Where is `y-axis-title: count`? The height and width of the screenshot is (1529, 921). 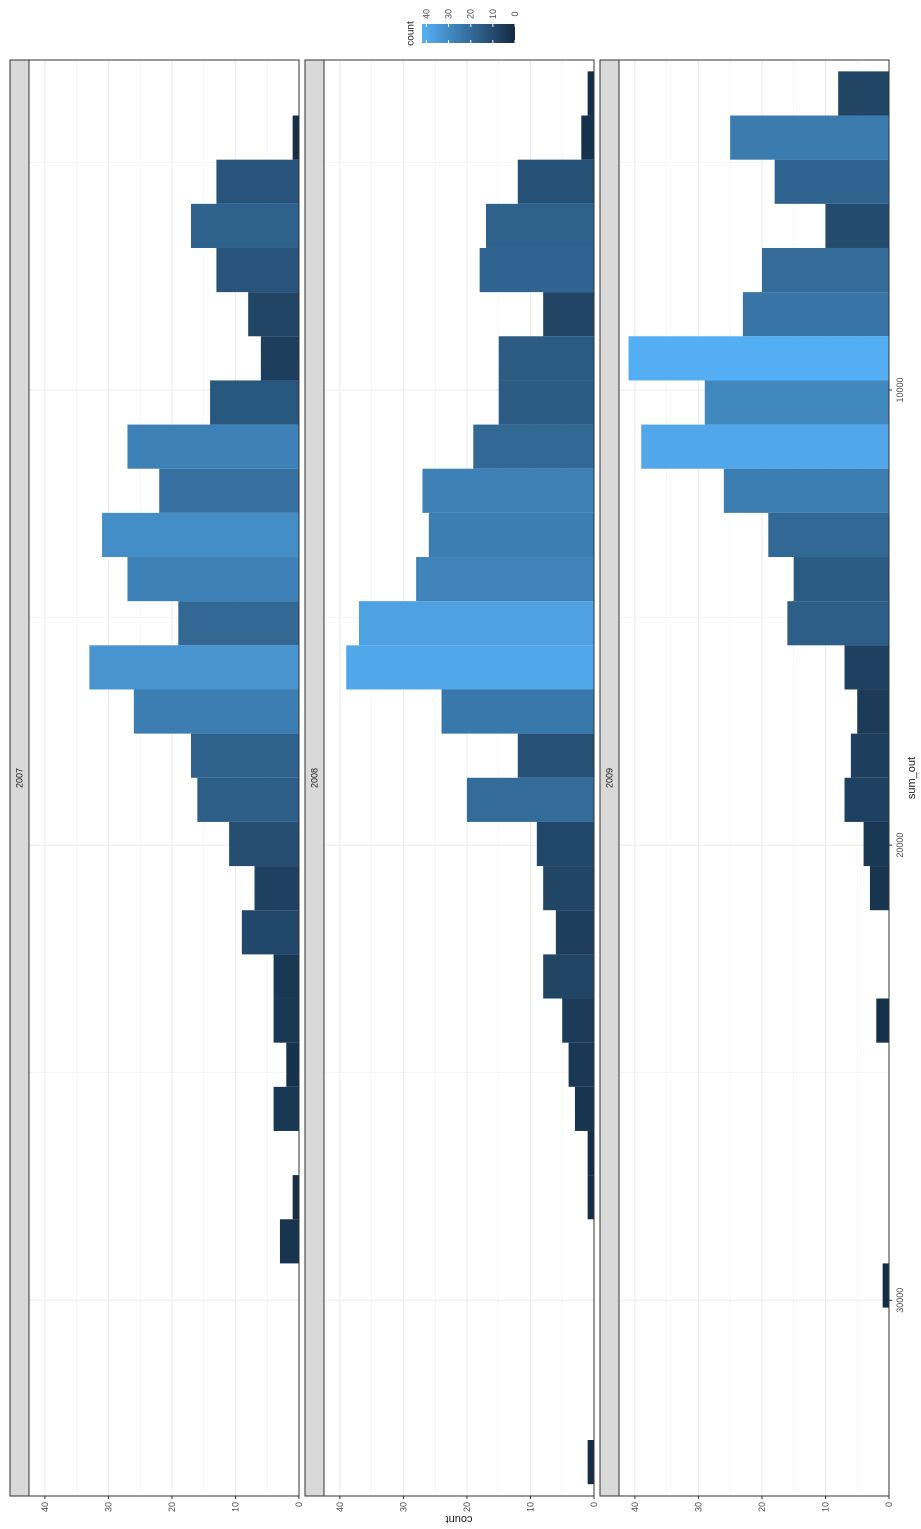 y-axis-title: count is located at coordinates (459, 1519).